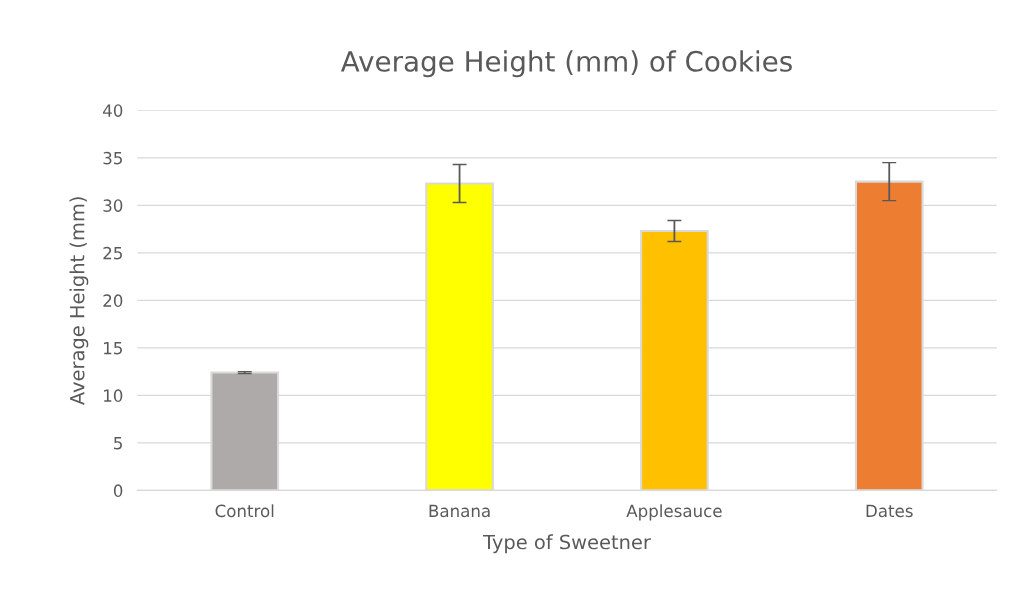  What do you see at coordinates (113, 348) in the screenshot?
I see `y-tick-label: 15` at bounding box center [113, 348].